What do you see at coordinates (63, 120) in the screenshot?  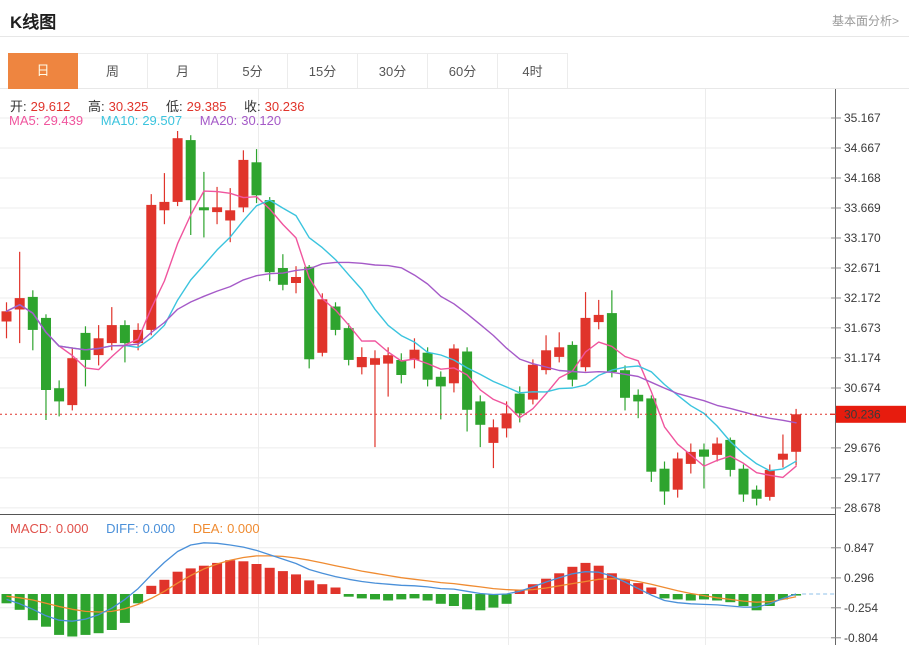 I see `ma5-value: 29.439` at bounding box center [63, 120].